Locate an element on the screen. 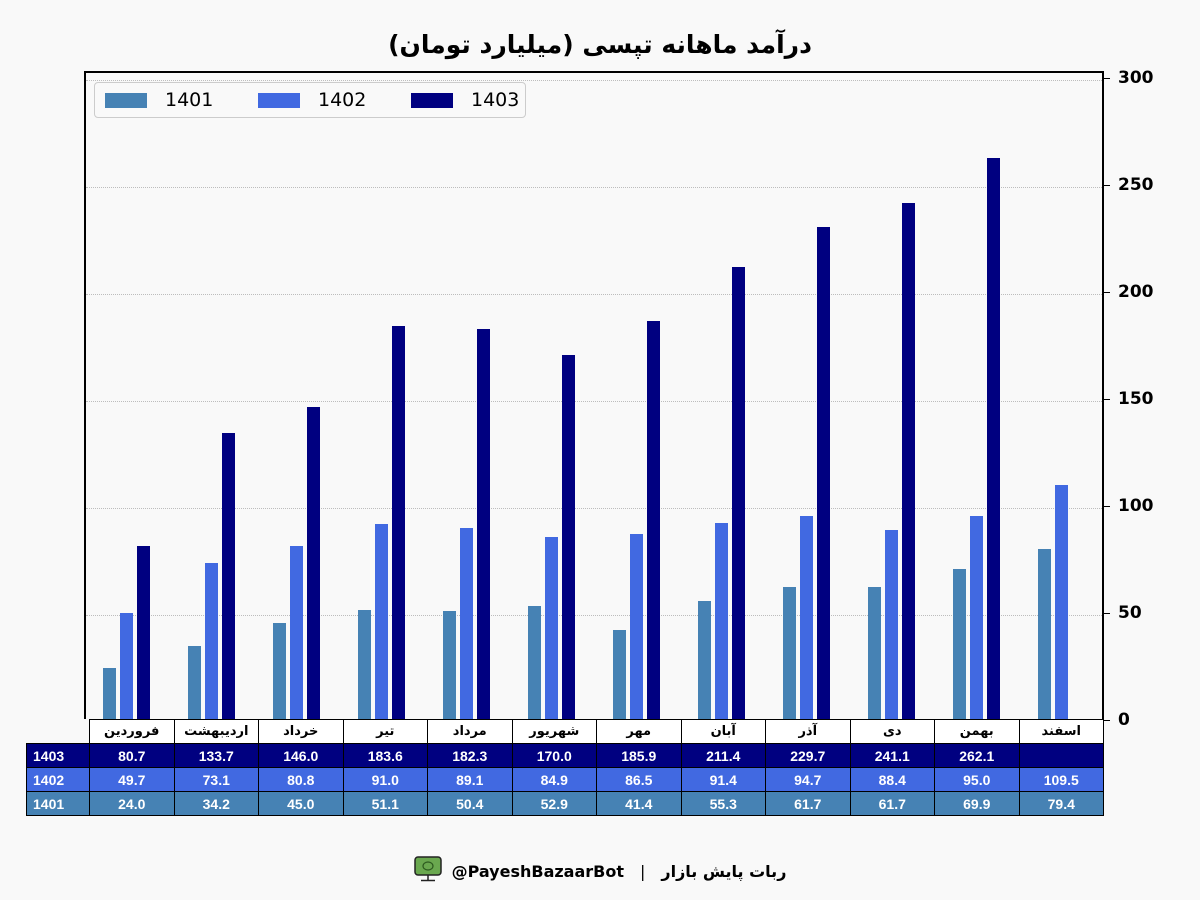 Image resolution: width=1200 pixels, height=900 pixels. legend-label: 1401 is located at coordinates (189, 100).